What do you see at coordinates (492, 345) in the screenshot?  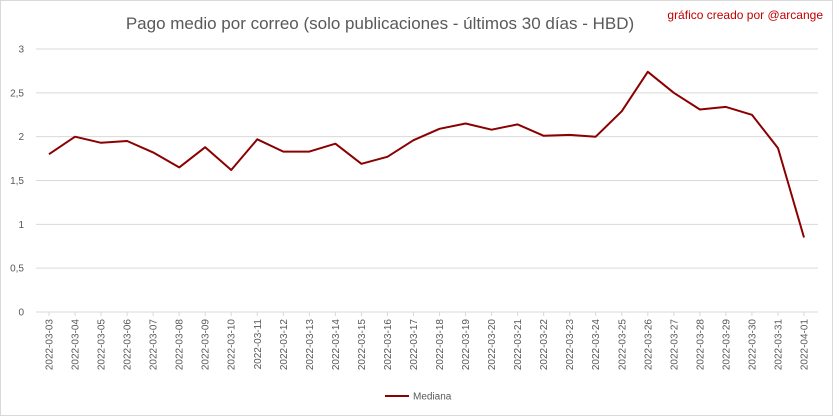 I see `x-tick-label: 2022-03-20` at bounding box center [492, 345].